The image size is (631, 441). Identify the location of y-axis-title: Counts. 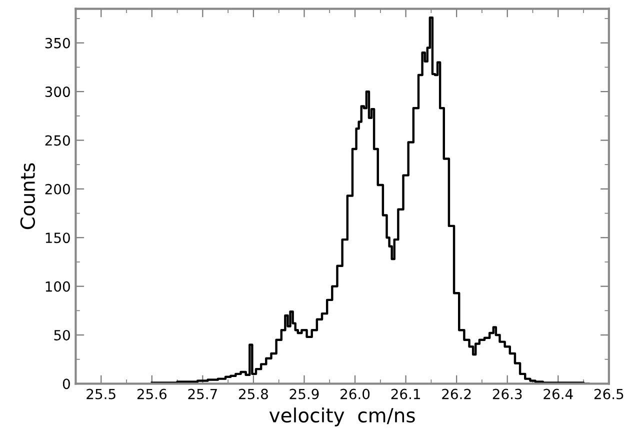
(28, 196).